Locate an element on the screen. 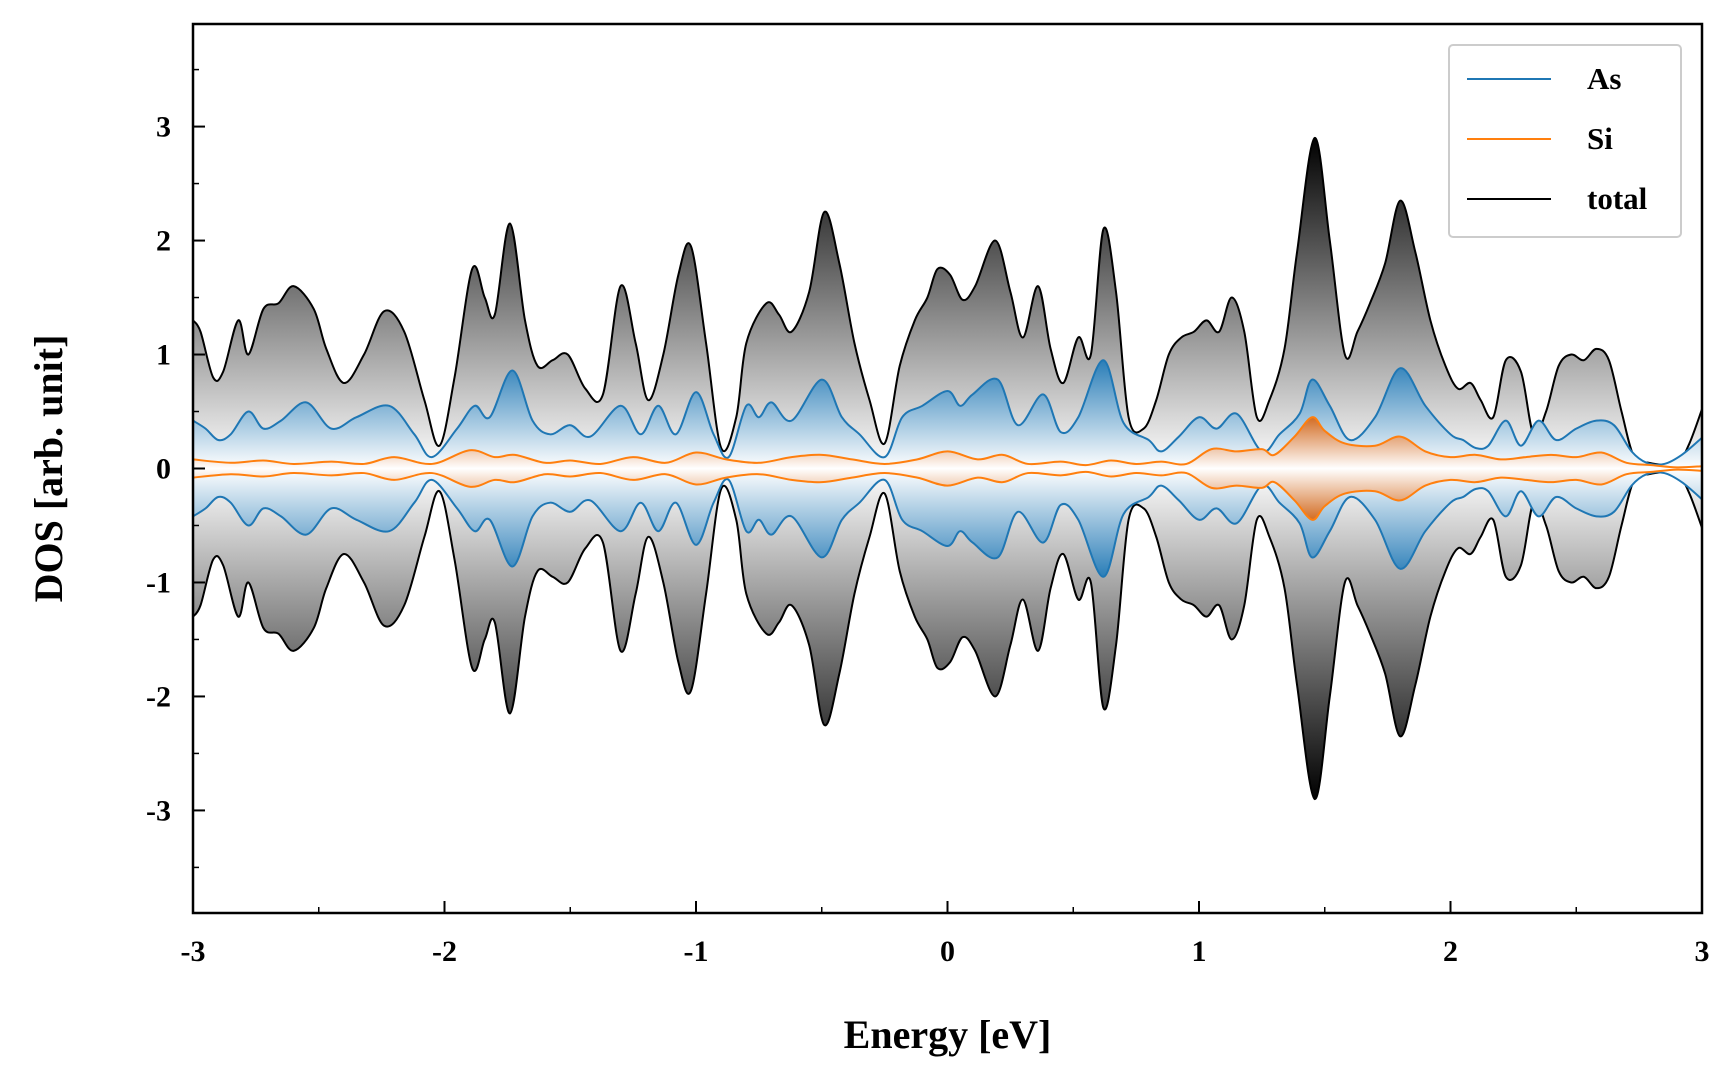 Image resolution: width=1728 pixels, height=1080 pixels. y-tick-label: 1 is located at coordinates (163, 355).